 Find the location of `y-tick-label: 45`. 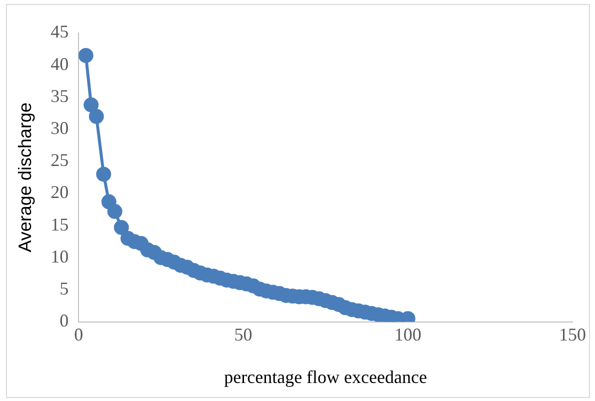

y-tick-label: 45 is located at coordinates (59, 32).